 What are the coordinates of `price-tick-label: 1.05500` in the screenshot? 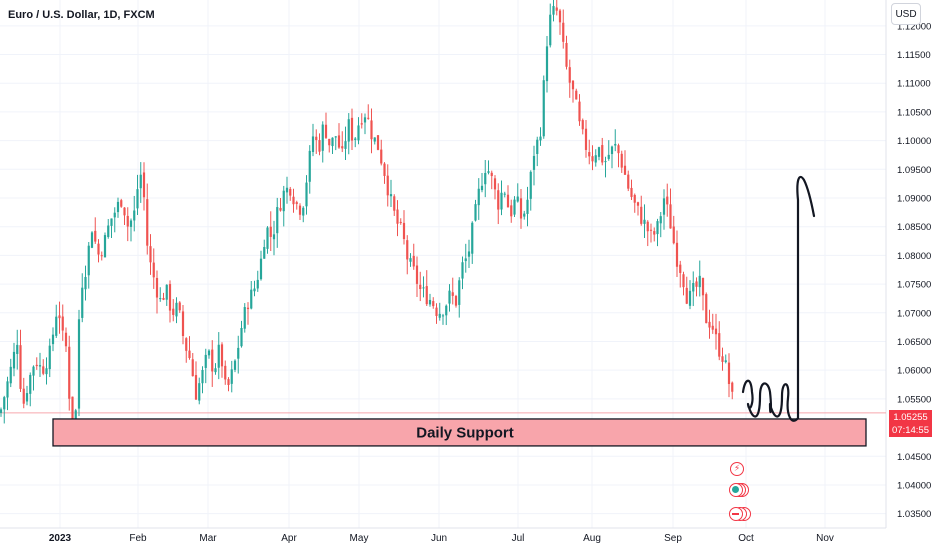 It's located at (914, 399).